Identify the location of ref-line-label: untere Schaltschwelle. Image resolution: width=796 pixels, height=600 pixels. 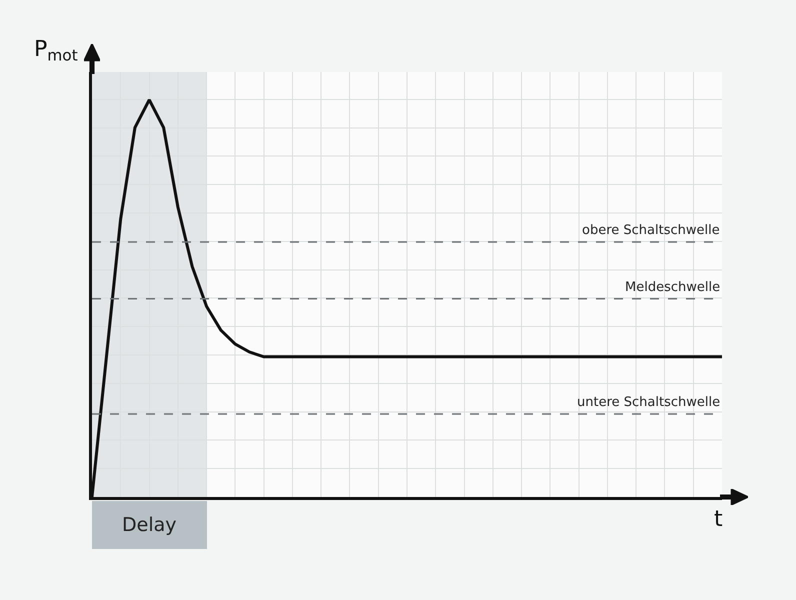
(648, 402).